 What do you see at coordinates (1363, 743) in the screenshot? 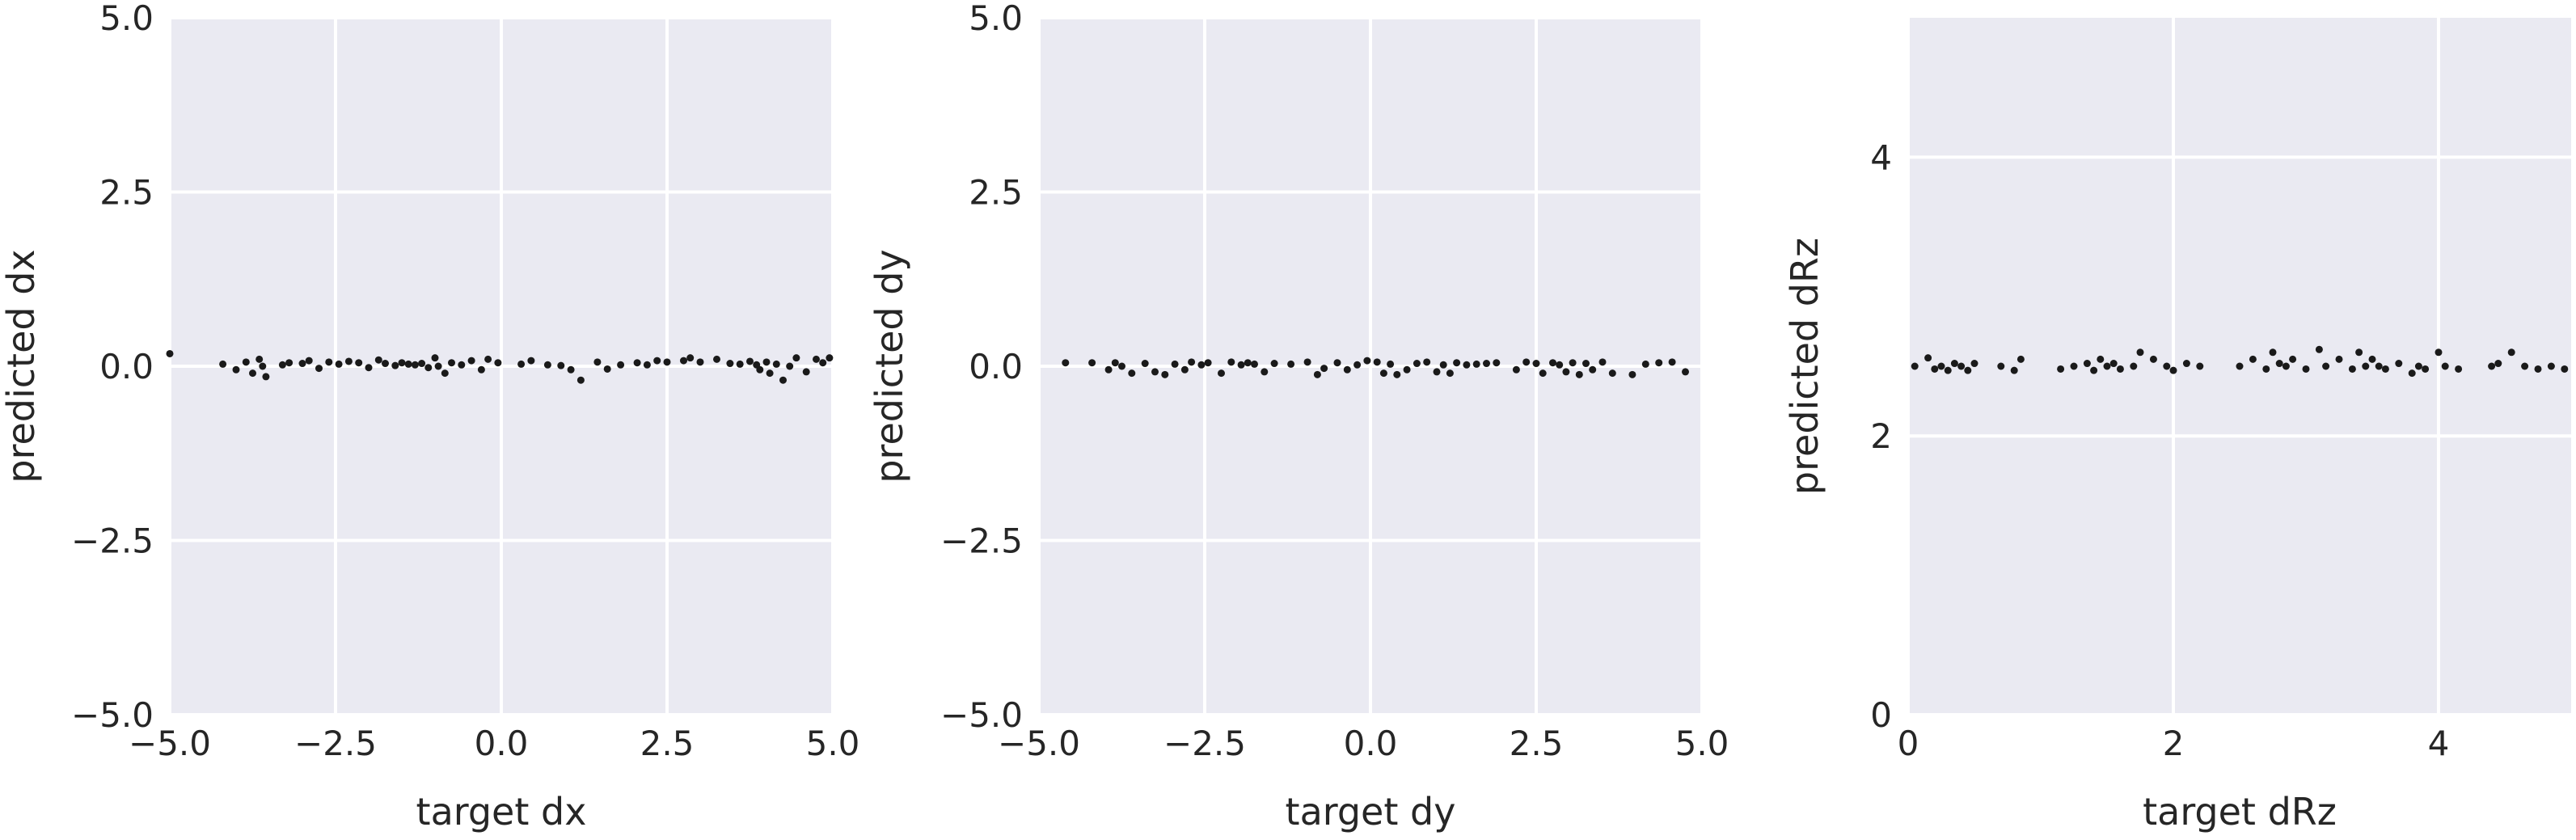
I see `x-tick-labels: −5.0 −2.5 0.0 2.5 5.0` at bounding box center [1363, 743].